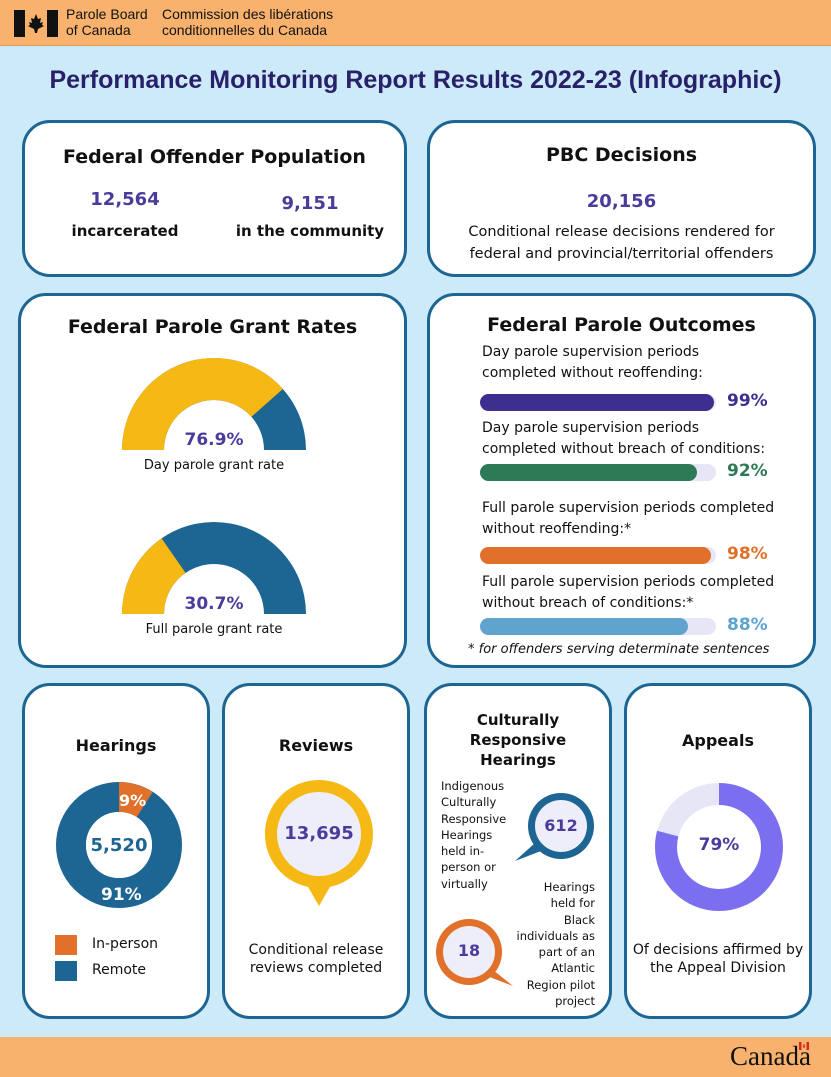 This screenshot has width=831, height=1077. I want to click on remote-percent: 91%, so click(121, 895).